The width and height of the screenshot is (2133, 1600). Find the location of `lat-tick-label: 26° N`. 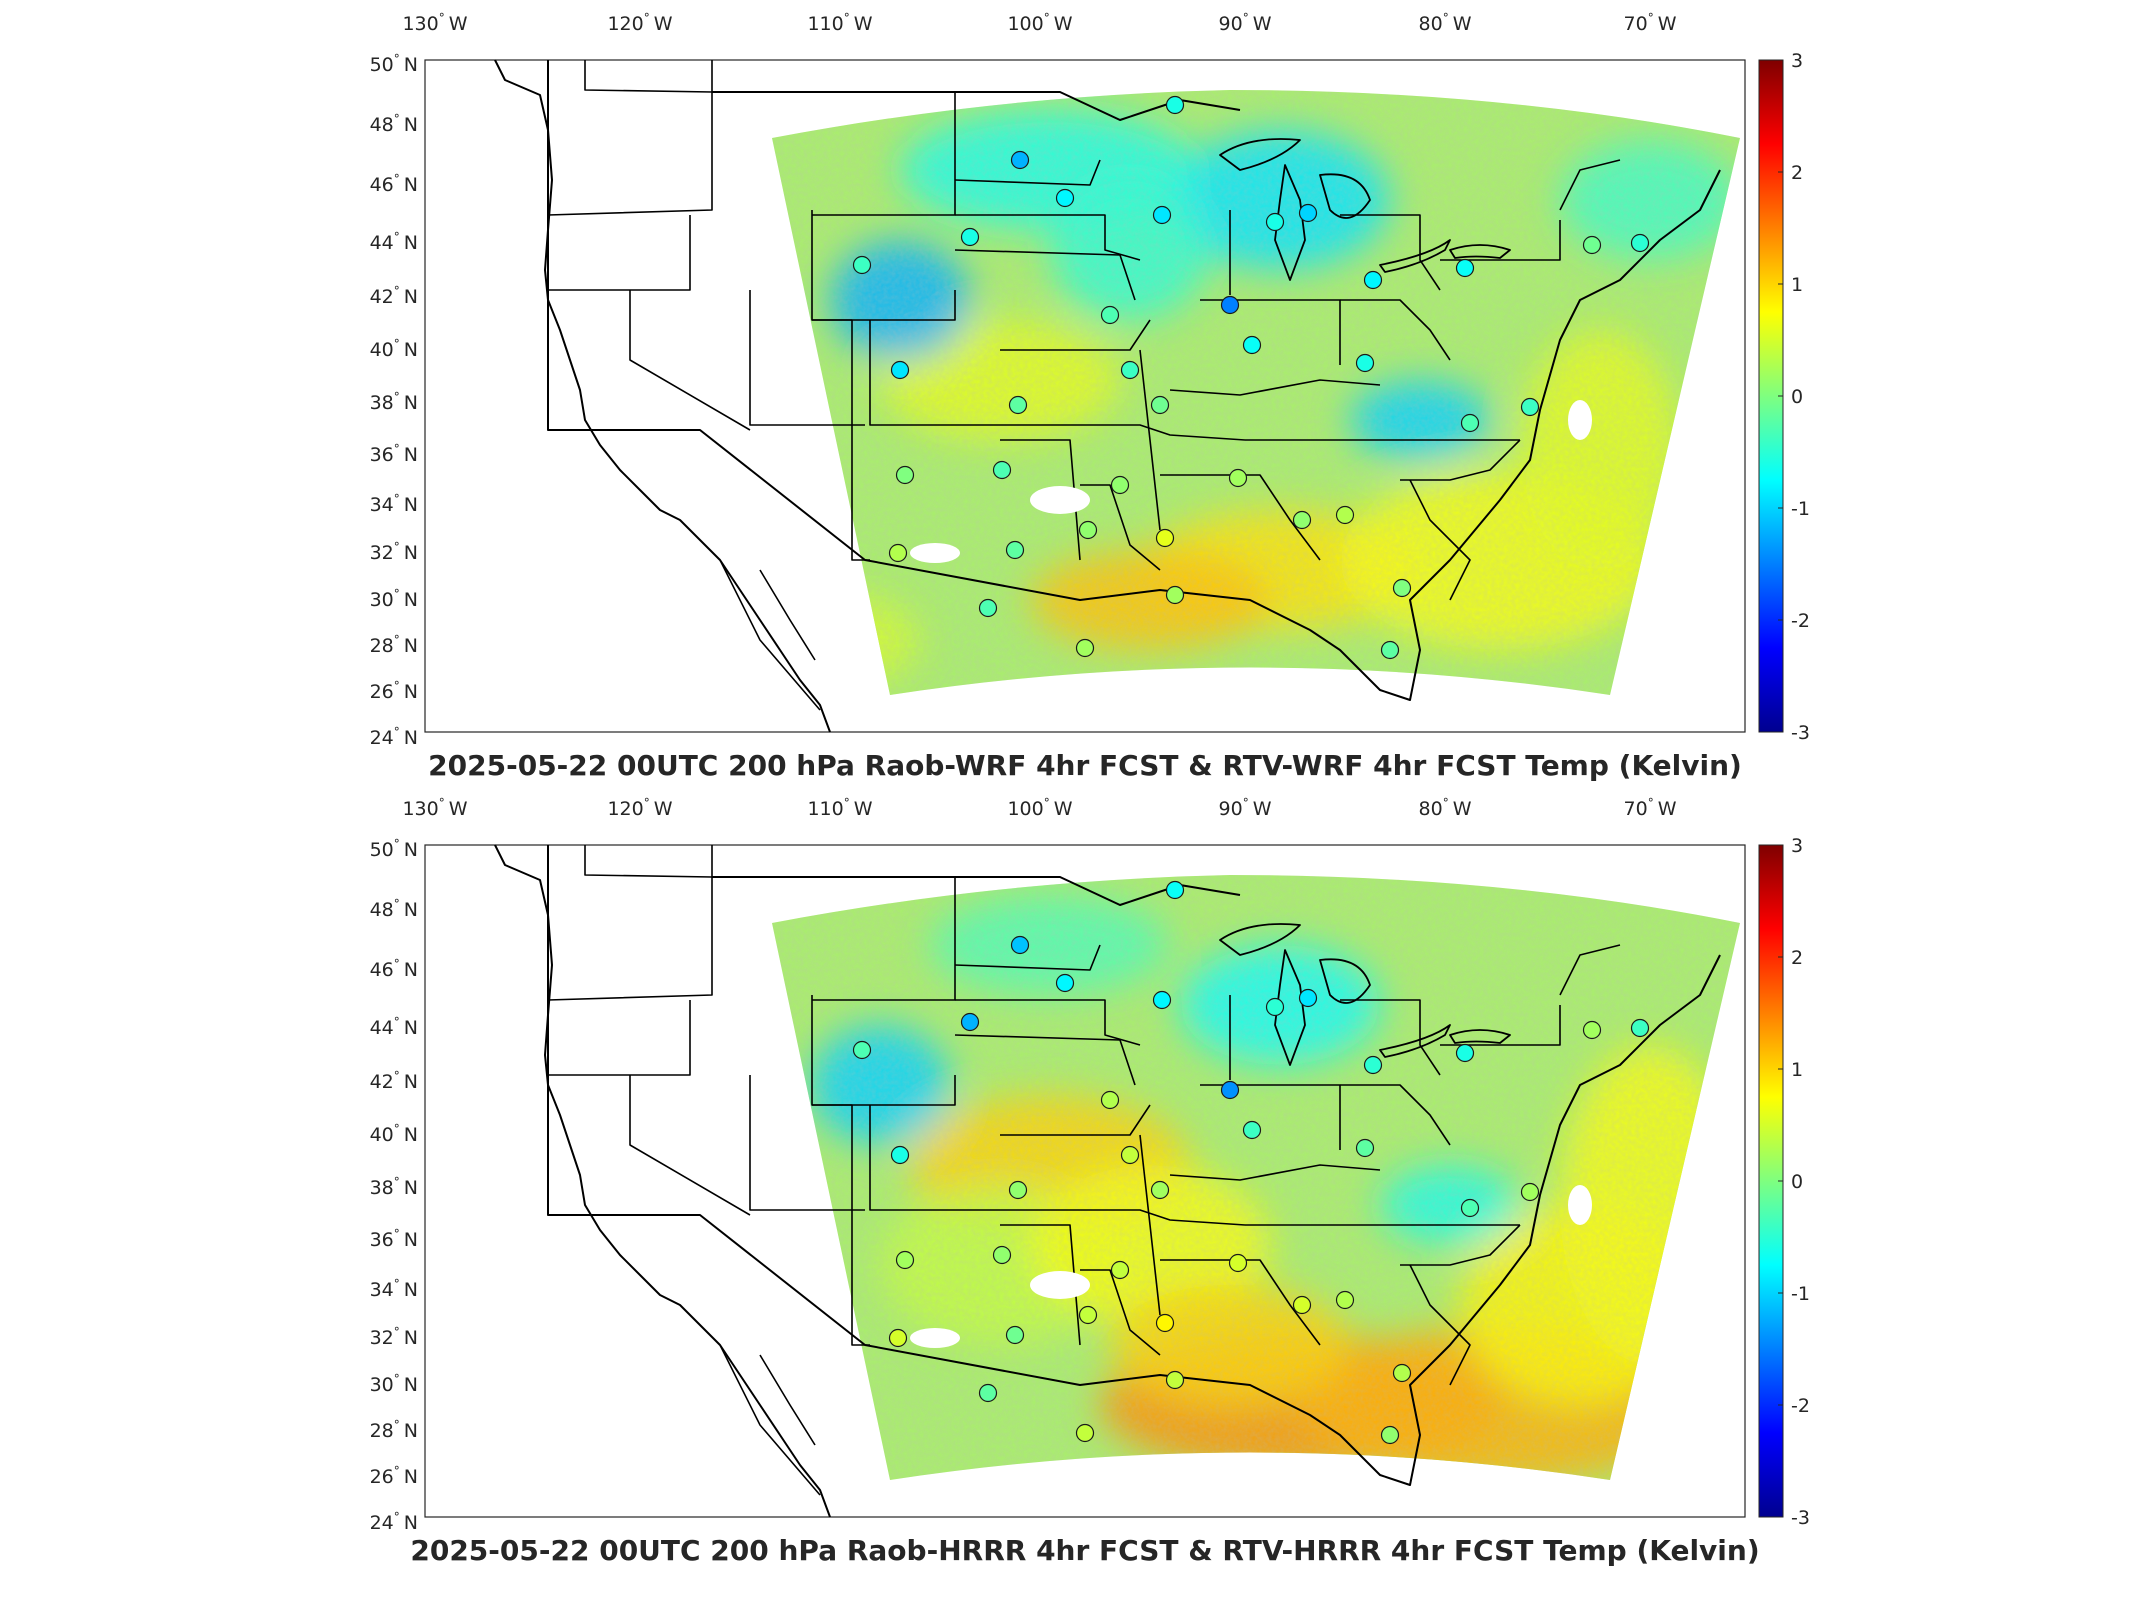

lat-tick-label: 26° N is located at coordinates (394, 691).